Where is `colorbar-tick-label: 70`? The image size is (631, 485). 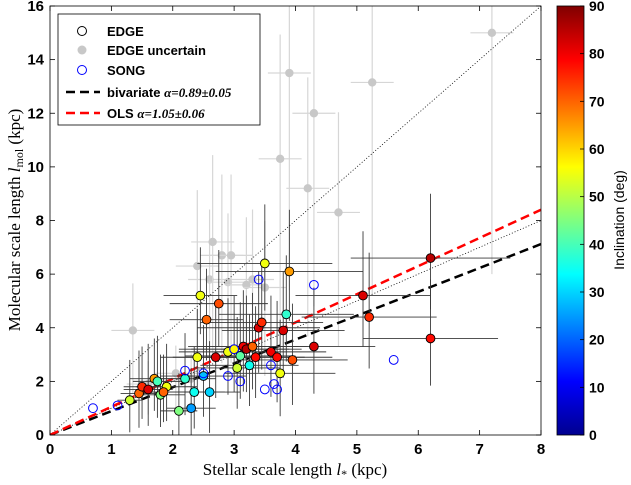
colorbar-tick-label: 70 is located at coordinates (597, 101).